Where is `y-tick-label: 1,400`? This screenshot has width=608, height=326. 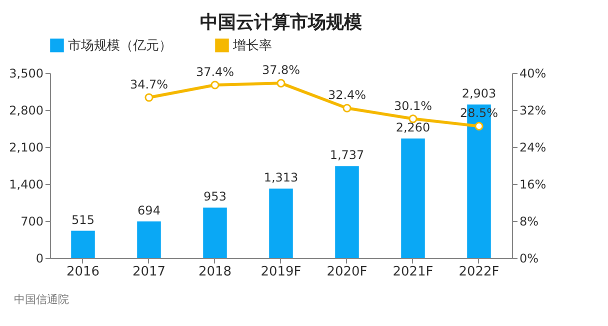 y-tick-label: 1,400 is located at coordinates (26, 185).